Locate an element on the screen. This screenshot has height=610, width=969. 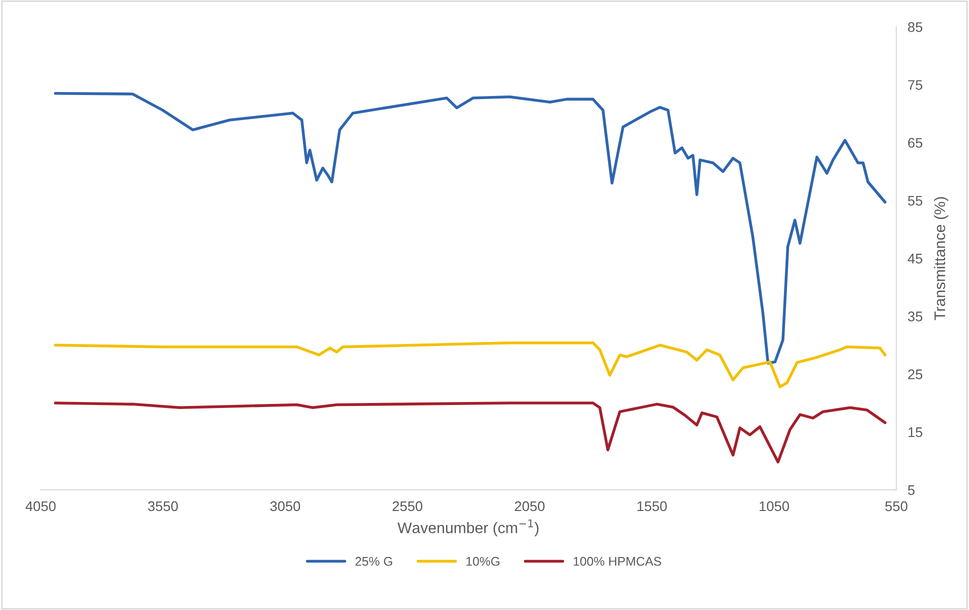
y-tick-label: 15 is located at coordinates (915, 432).